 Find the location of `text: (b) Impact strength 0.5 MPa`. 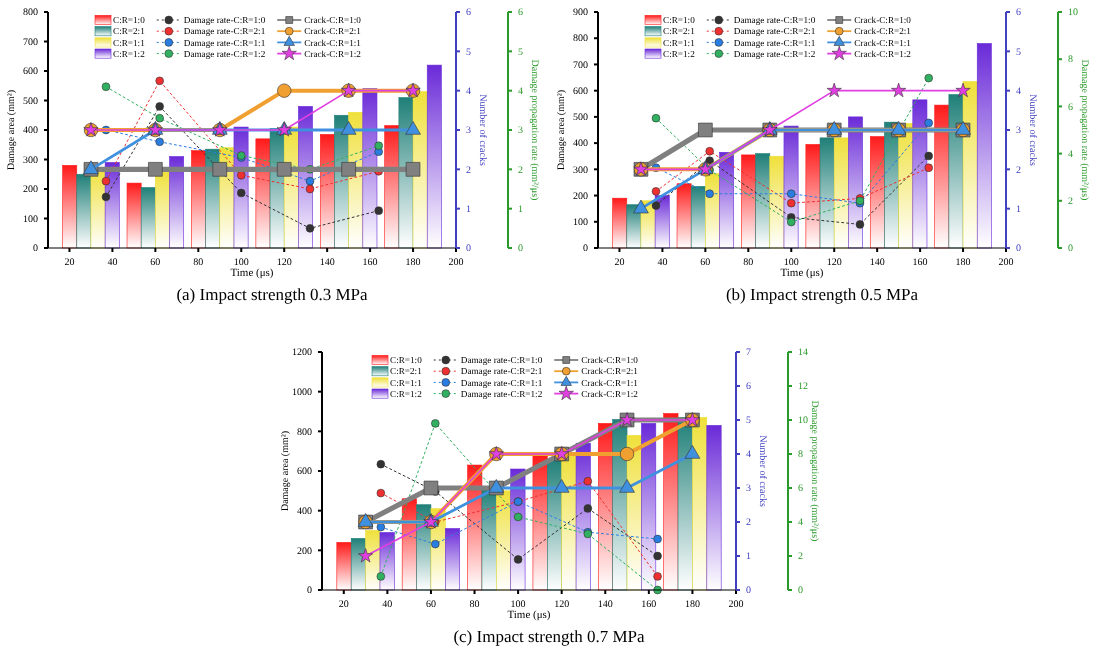

text: (b) Impact strength 0.5 MPa is located at coordinates (822, 294).